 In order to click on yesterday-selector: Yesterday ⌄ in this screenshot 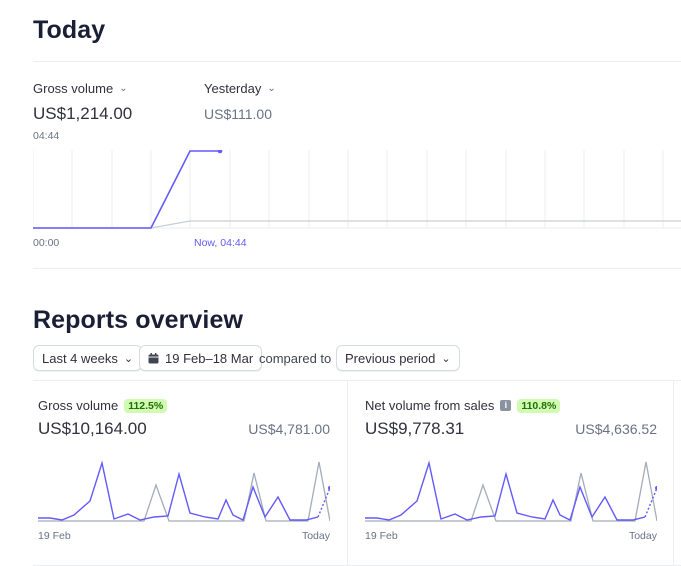, I will do `click(240, 88)`.